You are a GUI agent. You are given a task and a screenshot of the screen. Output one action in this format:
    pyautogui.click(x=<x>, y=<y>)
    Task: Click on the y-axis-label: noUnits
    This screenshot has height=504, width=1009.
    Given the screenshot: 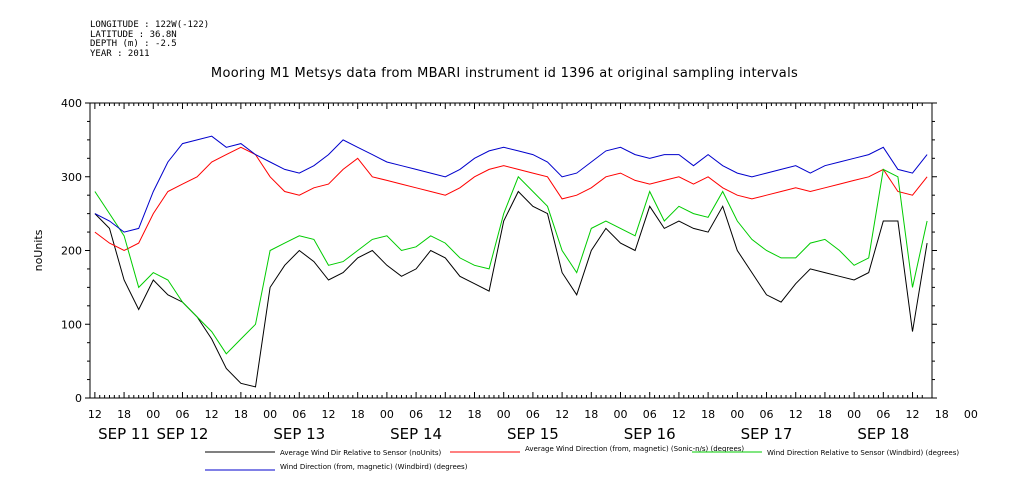 What is the action you would take?
    pyautogui.click(x=38, y=250)
    